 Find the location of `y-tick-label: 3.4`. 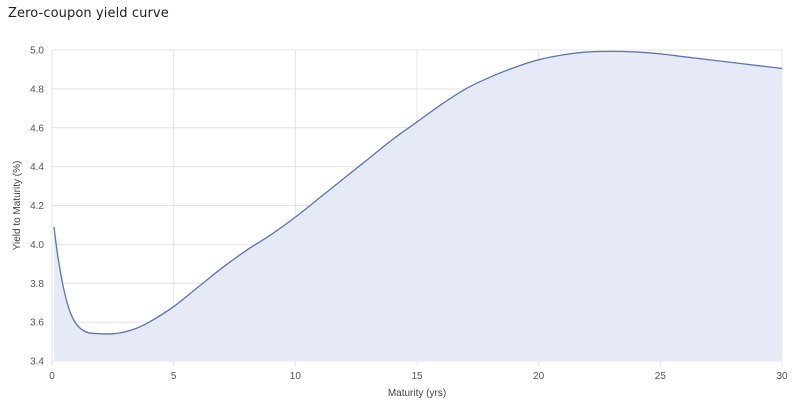

y-tick-label: 3.4 is located at coordinates (37, 362).